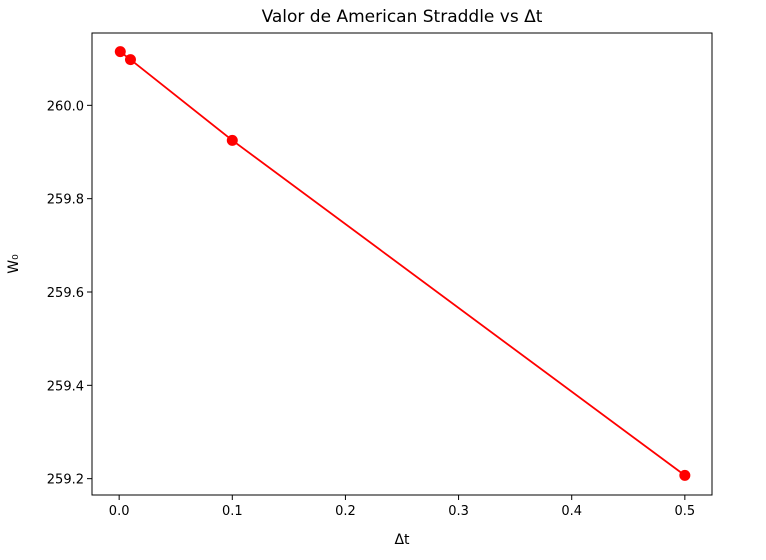 The image size is (766, 560). What do you see at coordinates (14, 264) in the screenshot?
I see `y-axis-label: W₀` at bounding box center [14, 264].